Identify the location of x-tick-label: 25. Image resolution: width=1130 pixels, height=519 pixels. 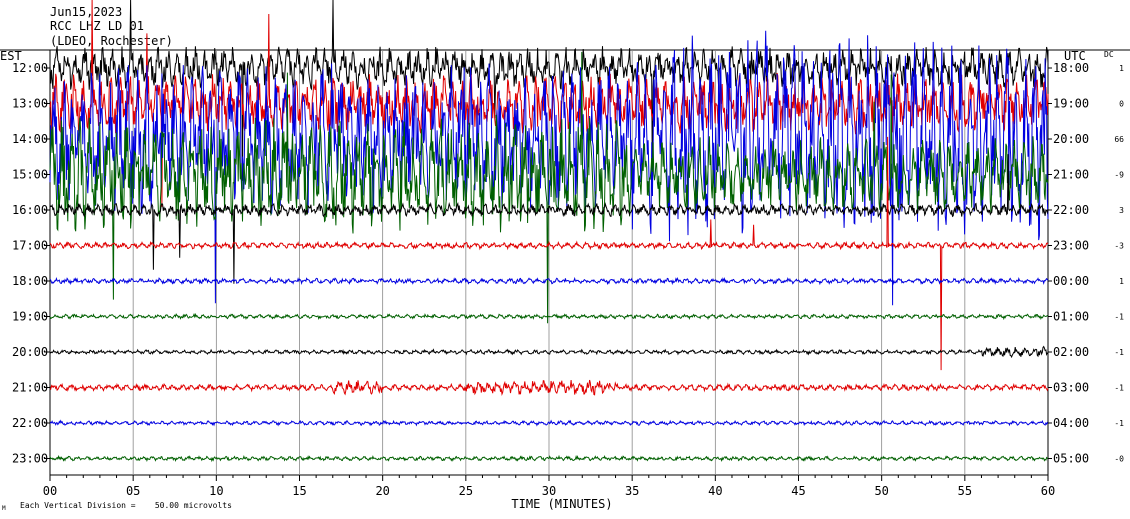
(466, 491).